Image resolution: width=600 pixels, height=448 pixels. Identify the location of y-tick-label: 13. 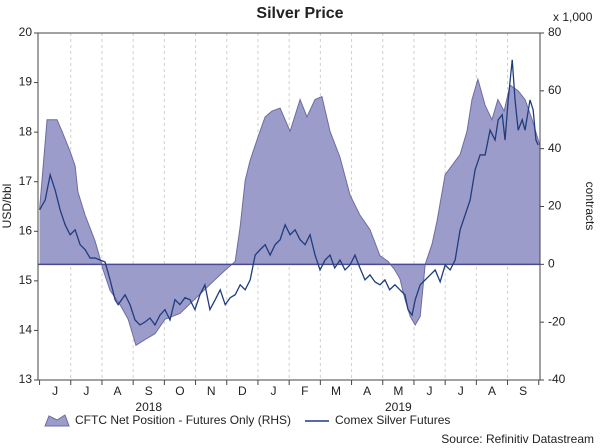
(26, 379).